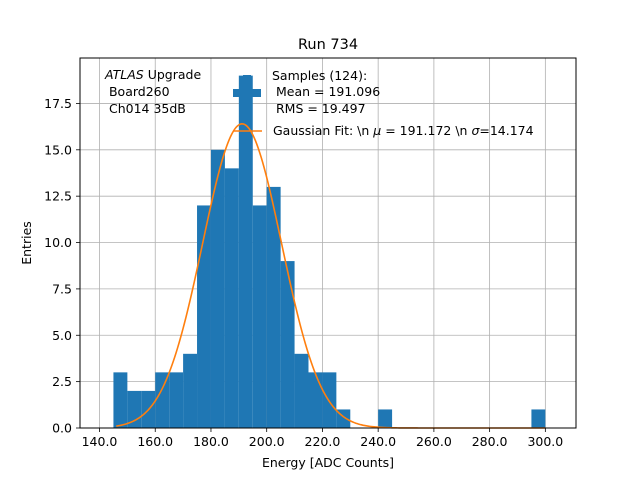 Image resolution: width=640 pixels, height=480 pixels. Describe the element at coordinates (506, 130) in the screenshot. I see `legend-fit-suffix: =14.174` at that location.